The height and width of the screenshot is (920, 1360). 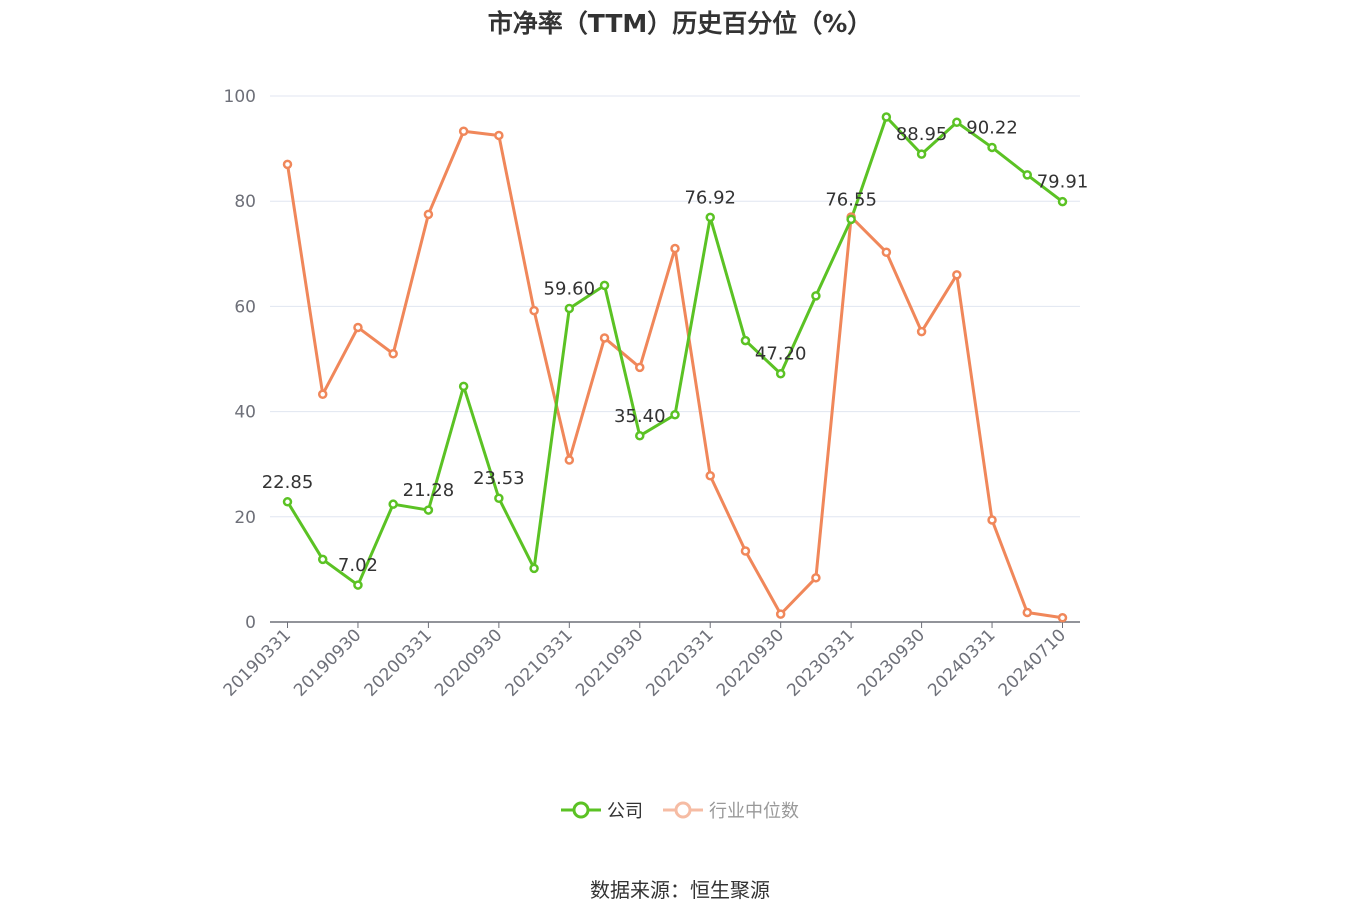 What do you see at coordinates (781, 354) in the screenshot?
I see `data-label-14: 47.20` at bounding box center [781, 354].